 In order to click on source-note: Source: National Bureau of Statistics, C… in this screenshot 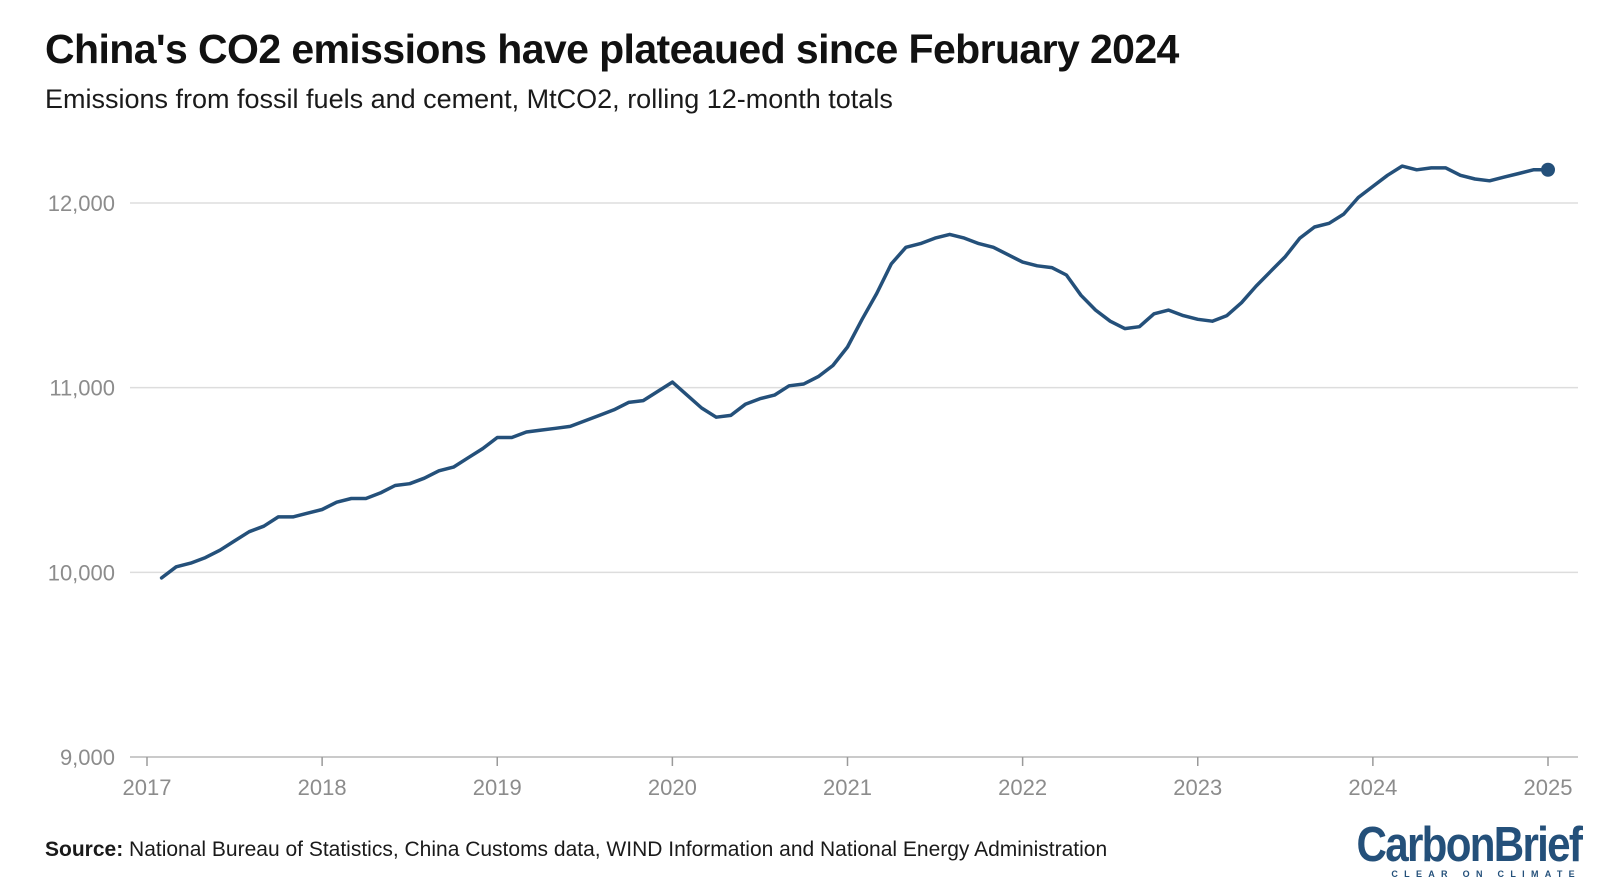, I will do `click(576, 850)`.